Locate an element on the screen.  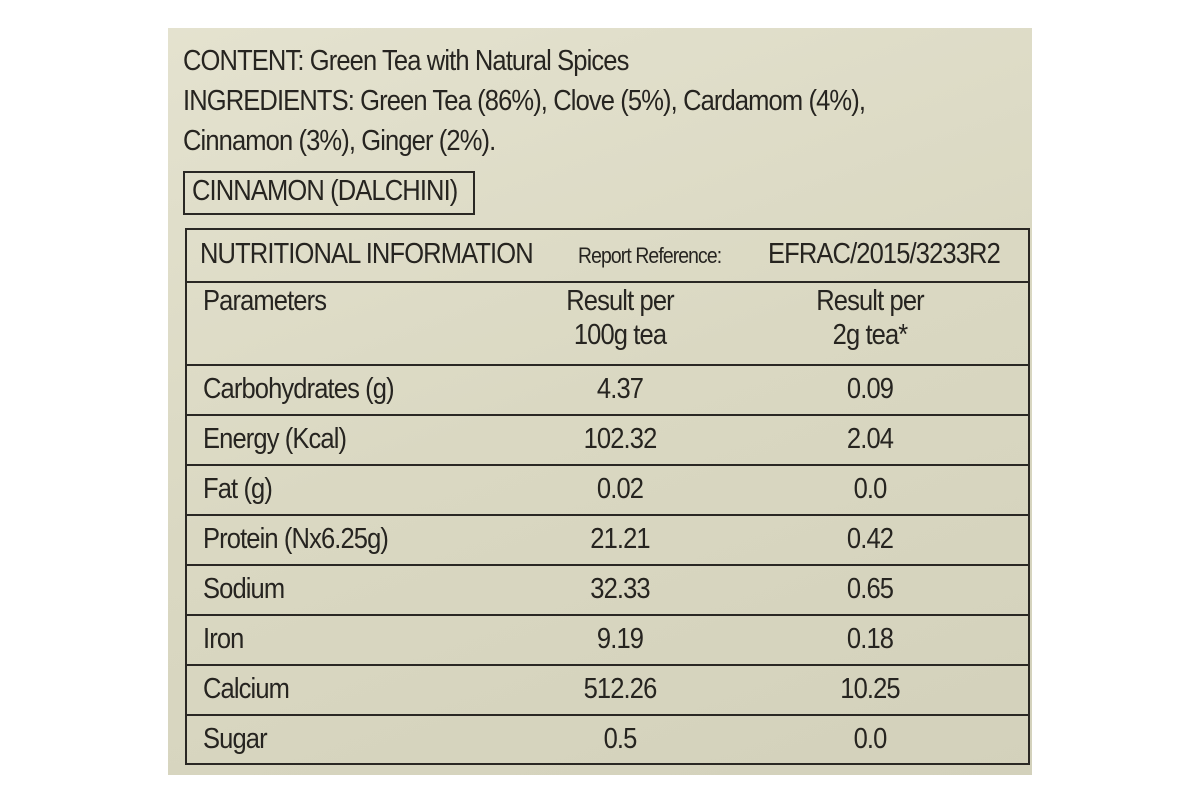
row-label: Fat (g) is located at coordinates (238, 489).